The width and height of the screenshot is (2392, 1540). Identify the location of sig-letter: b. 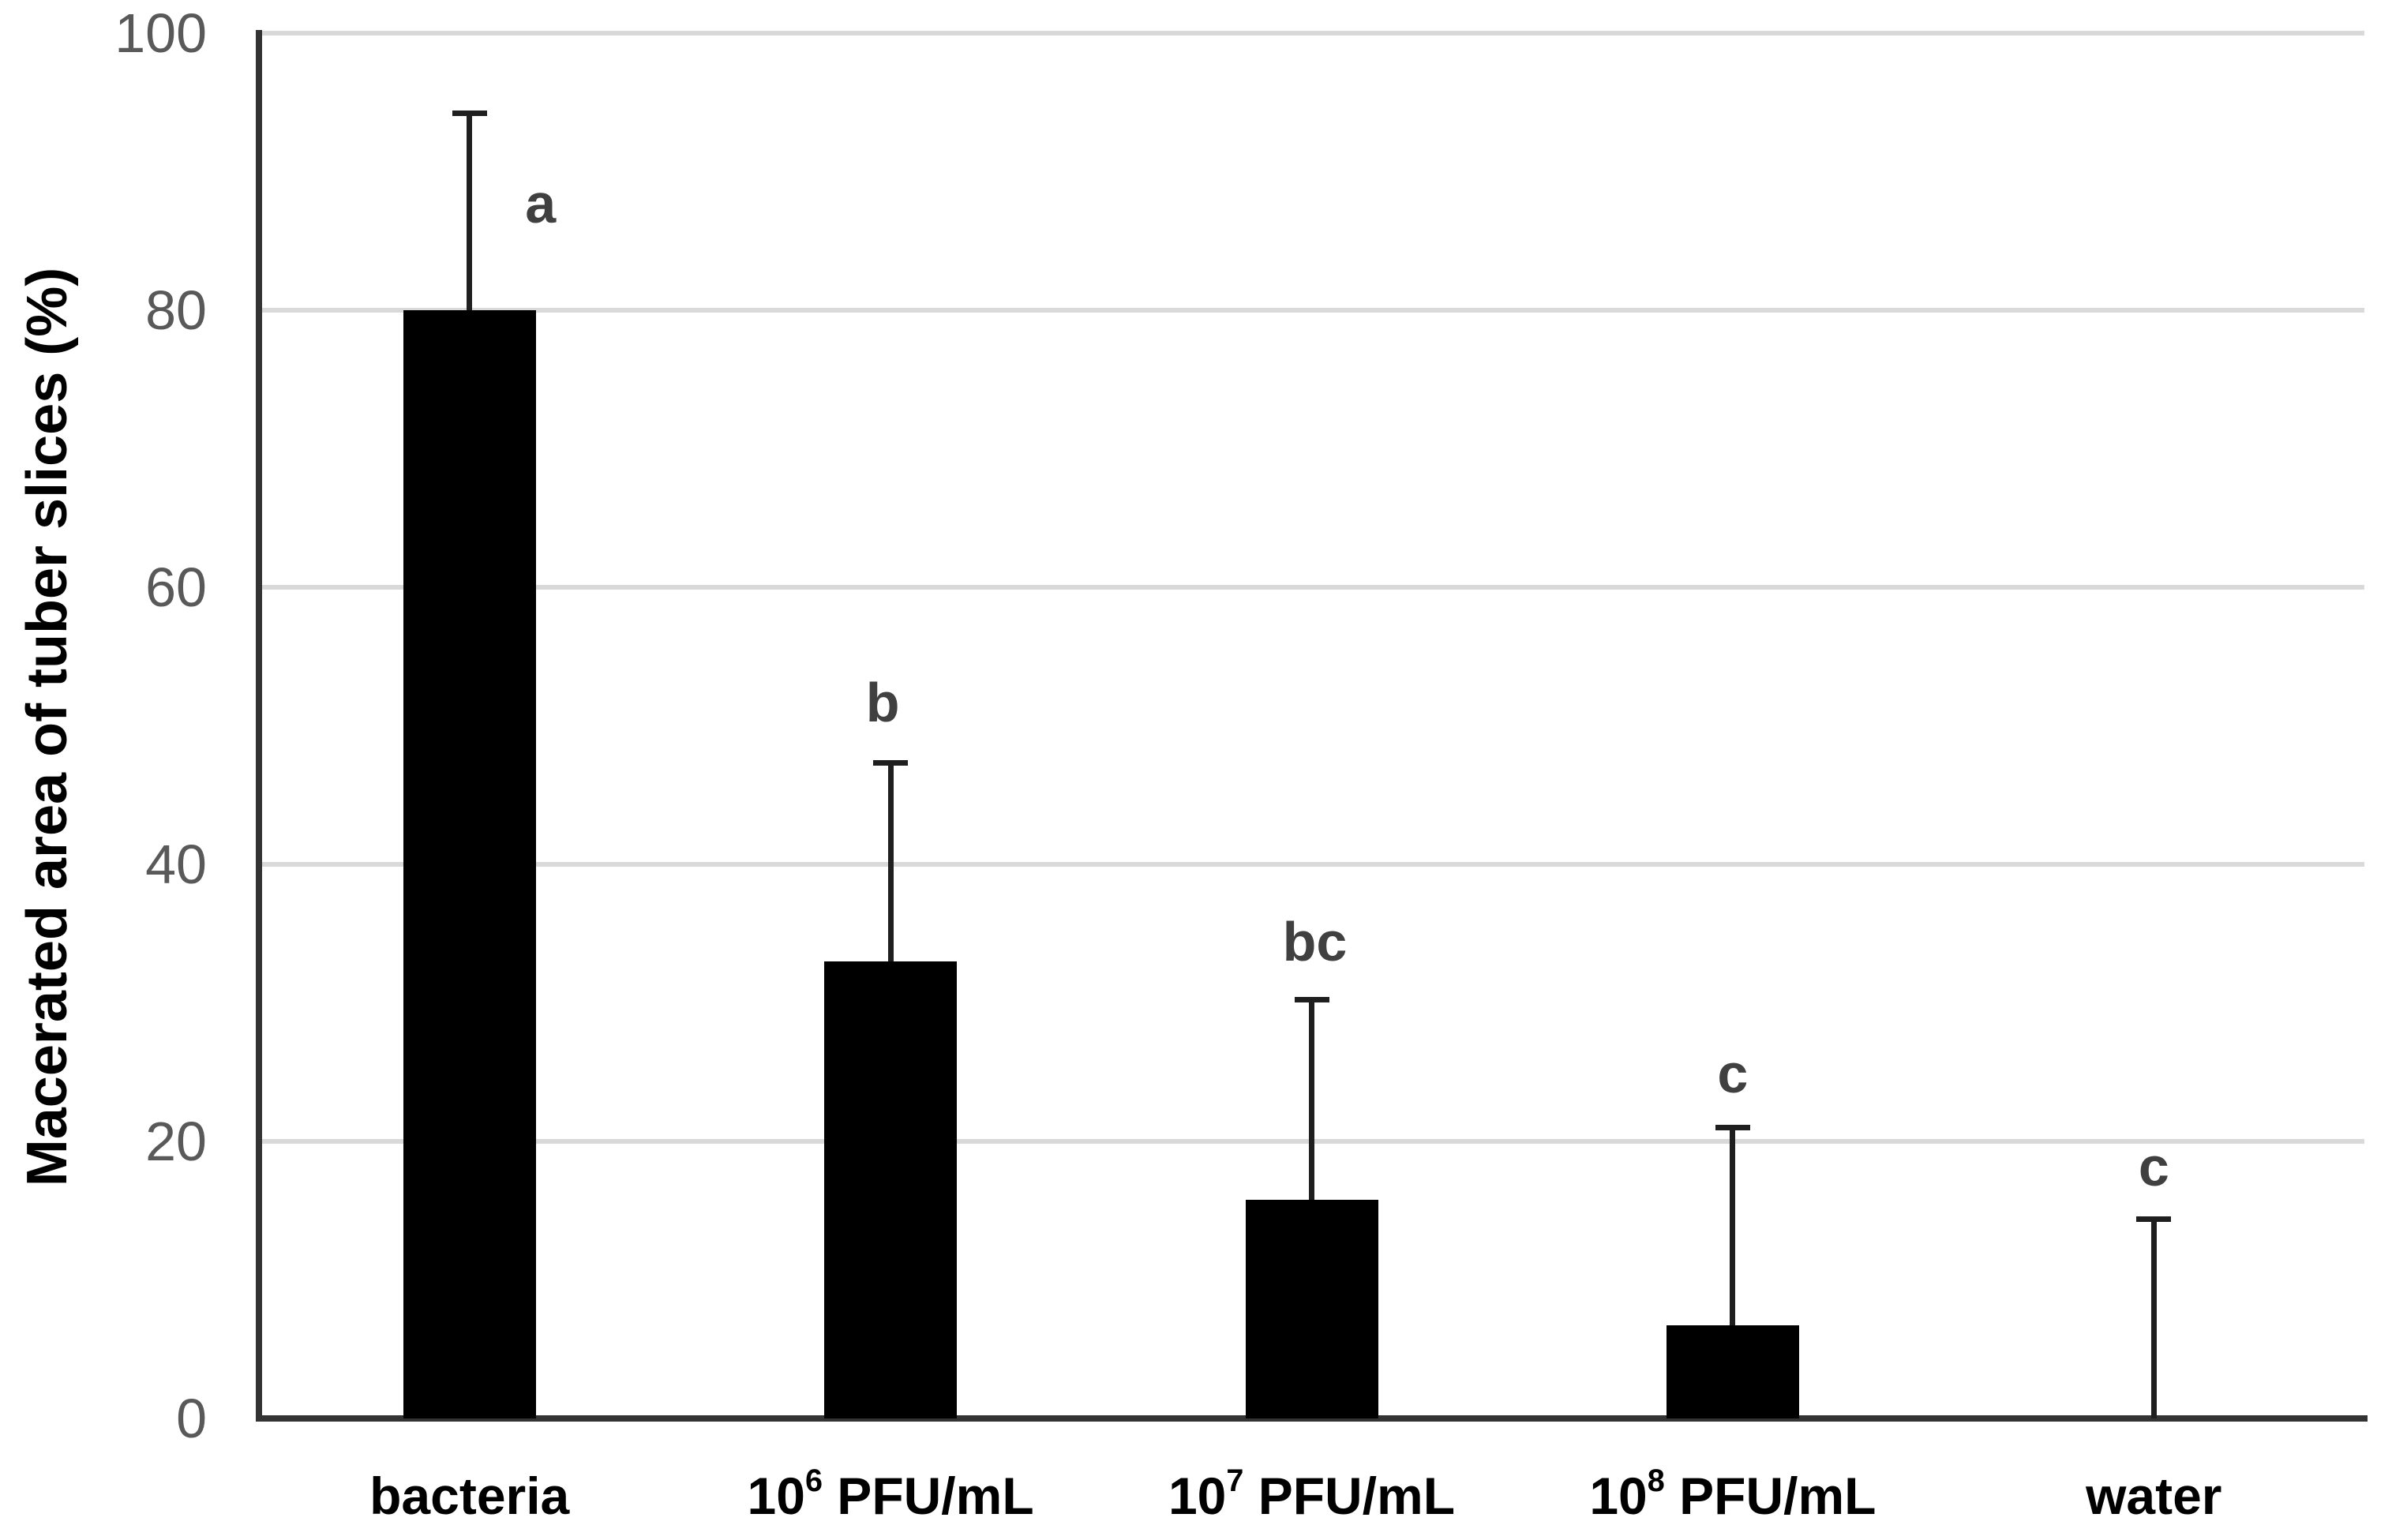
(882, 702).